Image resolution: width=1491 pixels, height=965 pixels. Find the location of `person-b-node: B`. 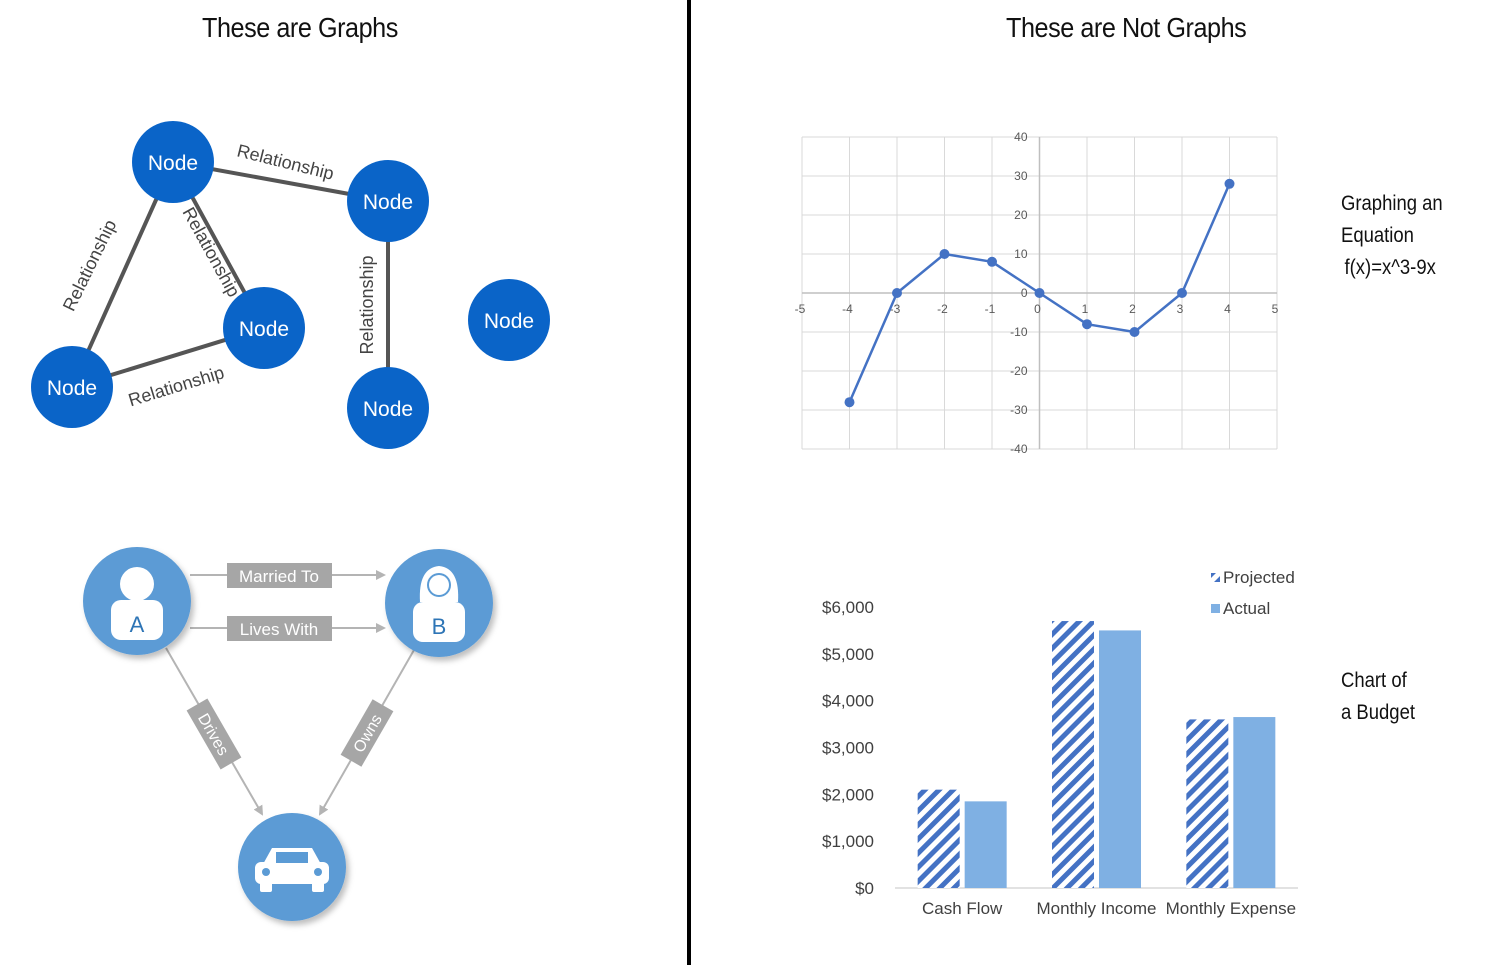

person-b-node: B is located at coordinates (439, 603).